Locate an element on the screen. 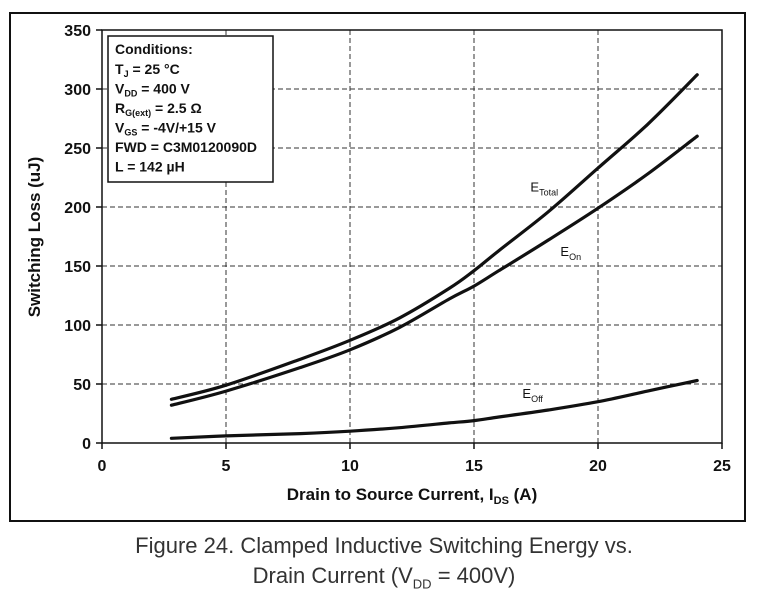 The image size is (768, 604). figure-caption-line-2: Drain Current (VDD = 400V) is located at coordinates (384, 577).